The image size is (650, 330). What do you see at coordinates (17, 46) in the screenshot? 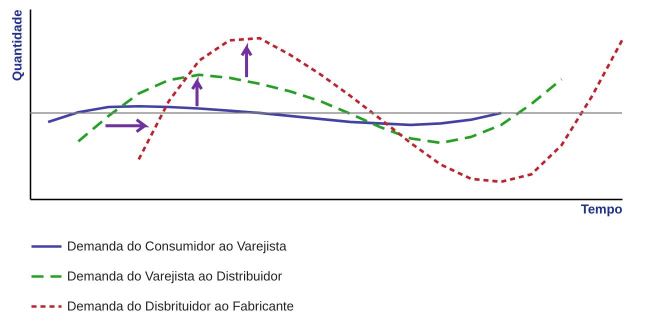
I see `y-axis-title: Quantidade` at bounding box center [17, 46].